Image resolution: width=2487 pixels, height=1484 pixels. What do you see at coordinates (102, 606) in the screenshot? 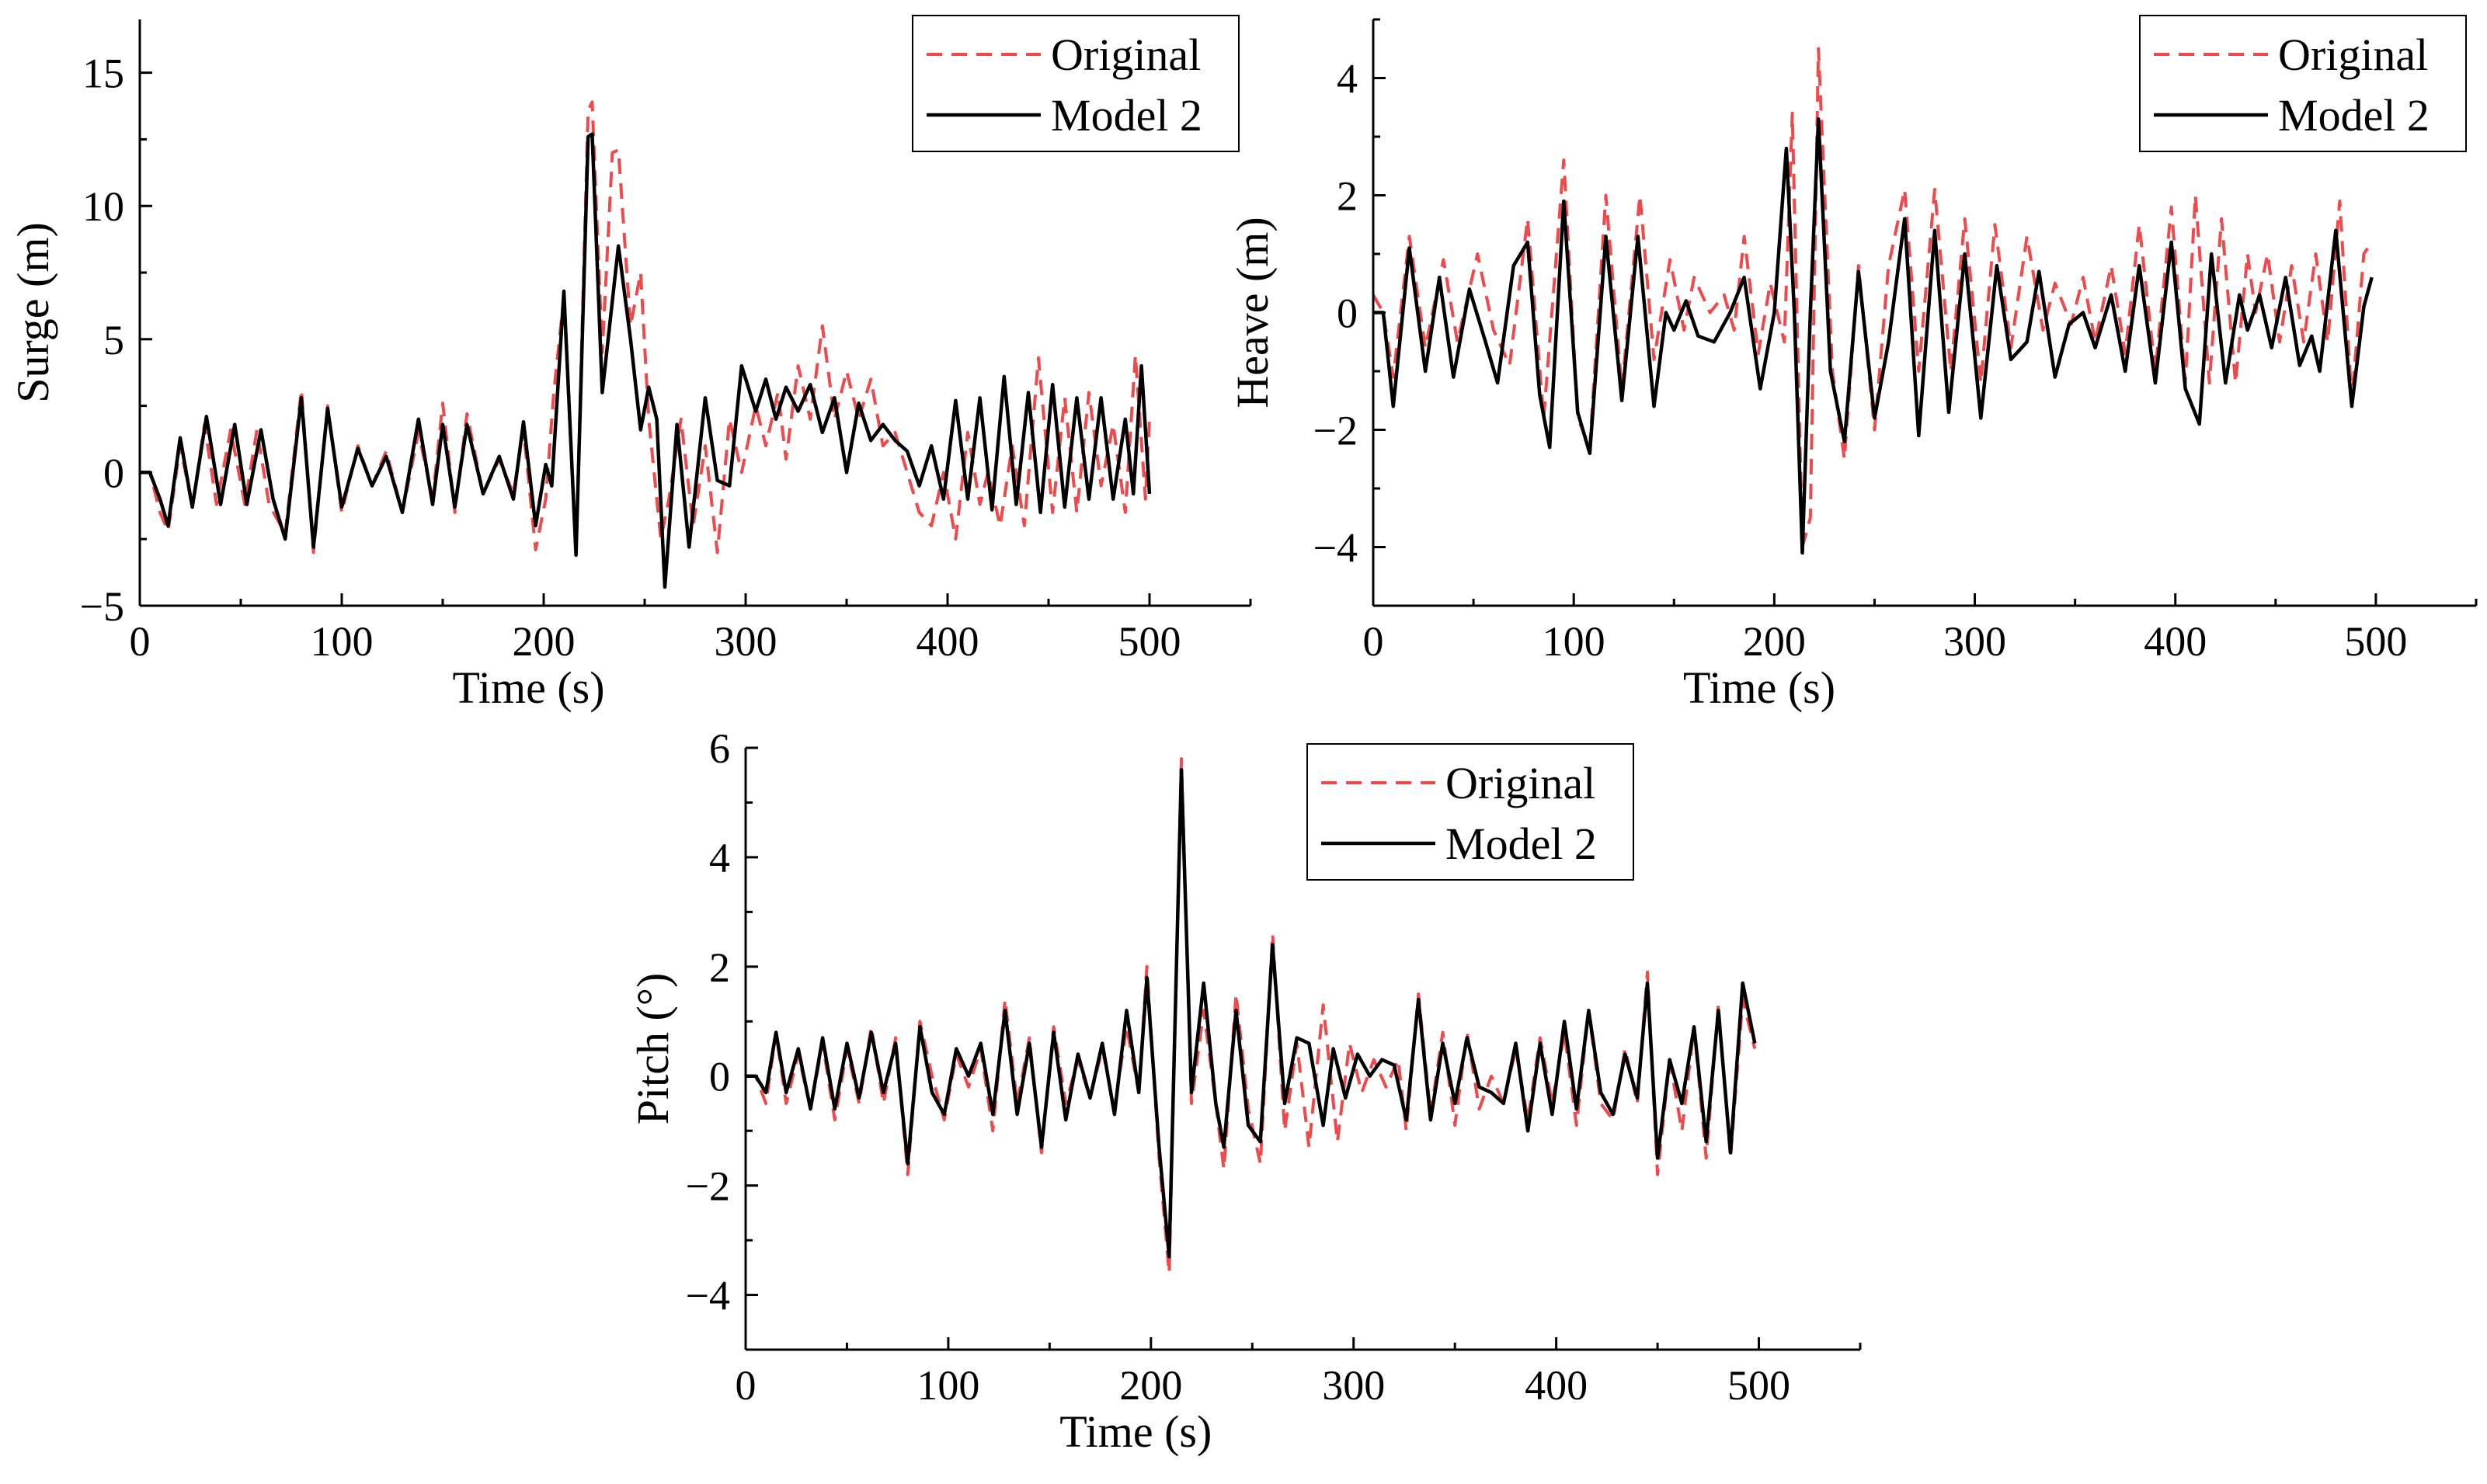
I see `y-tick-label: −5` at bounding box center [102, 606].